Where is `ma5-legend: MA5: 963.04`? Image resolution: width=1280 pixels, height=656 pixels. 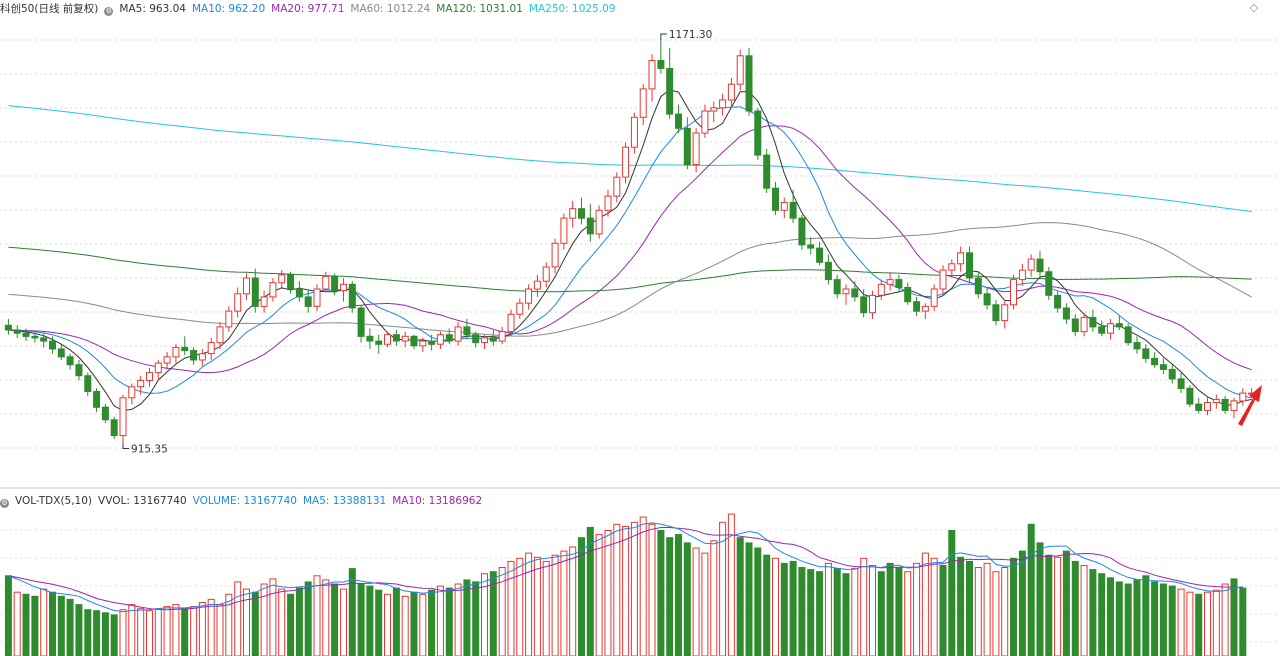
ma5-legend: MA5: 963.04 is located at coordinates (152, 9).